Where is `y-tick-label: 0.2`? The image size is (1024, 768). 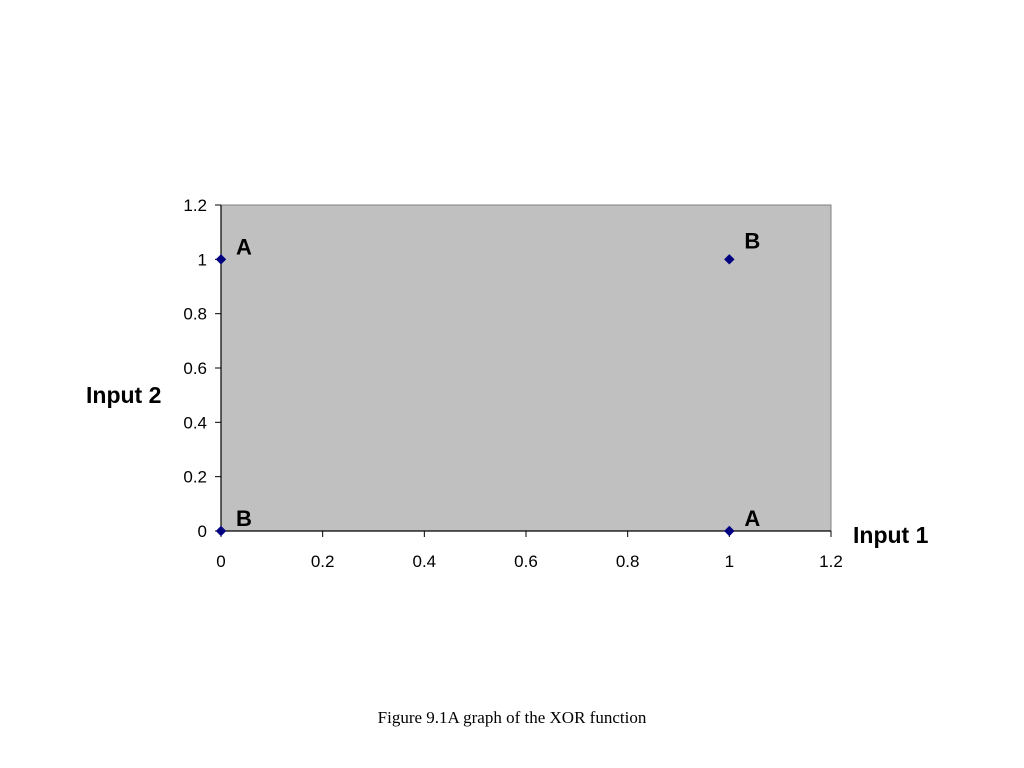 y-tick-label: 0.2 is located at coordinates (195, 477).